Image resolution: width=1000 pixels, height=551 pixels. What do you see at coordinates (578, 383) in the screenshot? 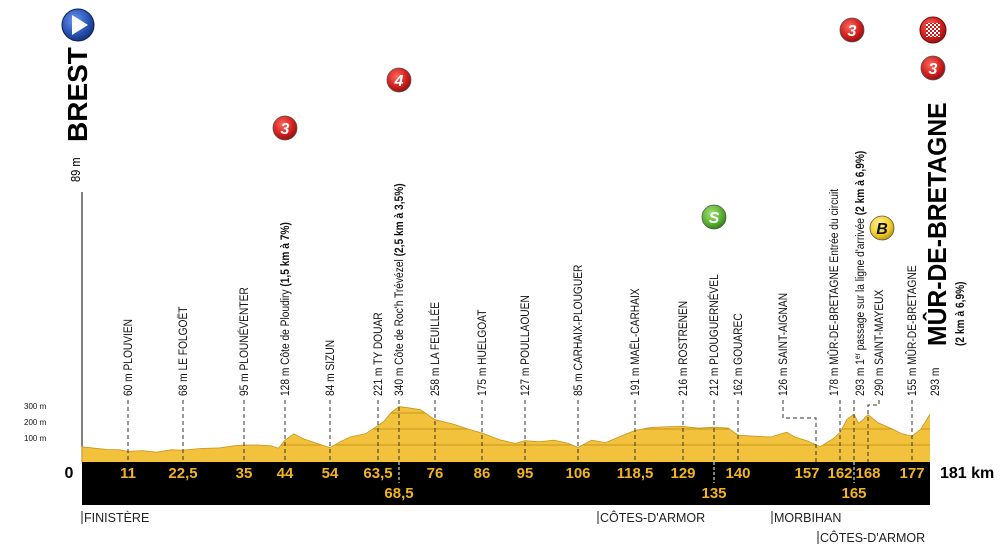
I see `place-altitude: 85 m` at bounding box center [578, 383].